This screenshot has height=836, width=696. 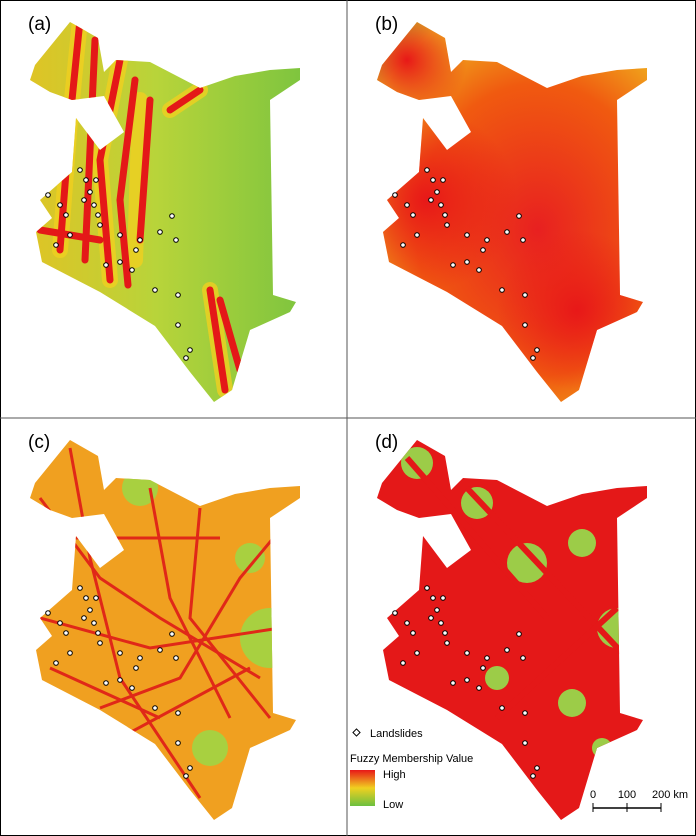 I want to click on legend-title: Fuzzy Membership Value, so click(x=411, y=759).